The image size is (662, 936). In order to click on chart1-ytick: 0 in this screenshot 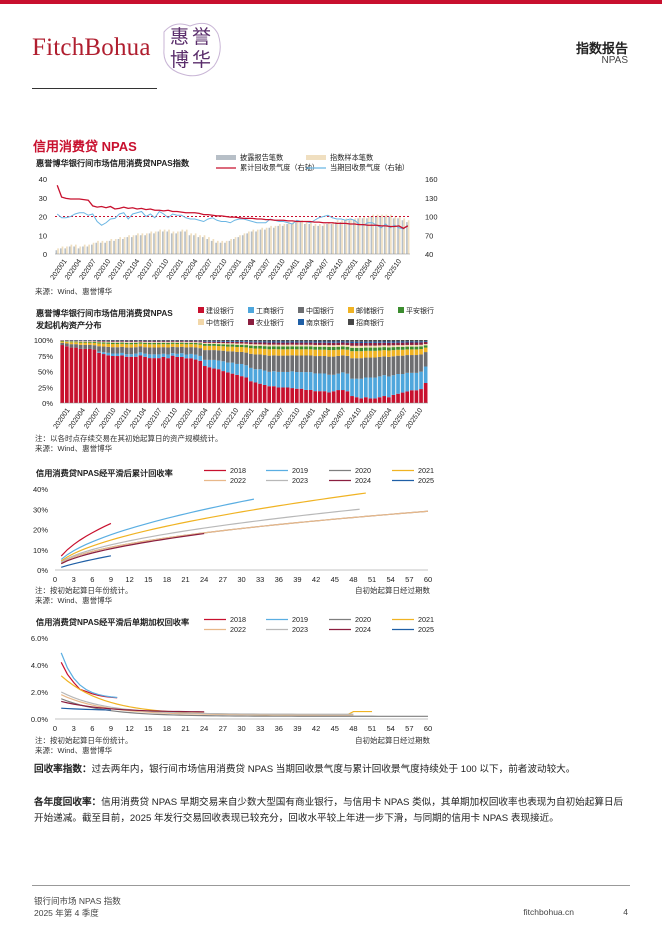, I will do `click(45, 254)`.